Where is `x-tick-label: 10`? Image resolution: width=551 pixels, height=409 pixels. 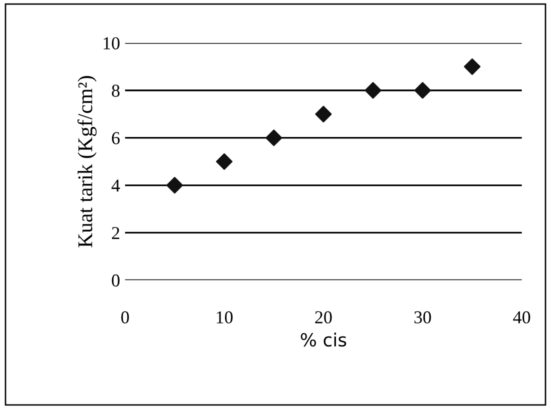 x-tick-label: 10 is located at coordinates (224, 317).